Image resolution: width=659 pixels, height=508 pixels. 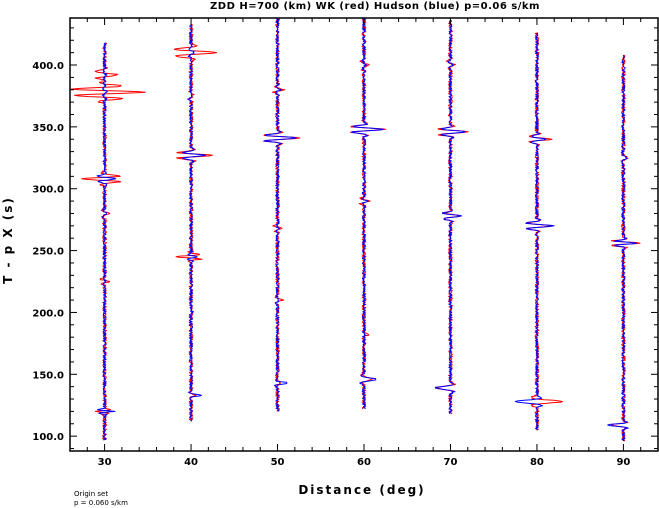 I want to click on y-tick-label-150: 150.0, so click(x=48, y=375).